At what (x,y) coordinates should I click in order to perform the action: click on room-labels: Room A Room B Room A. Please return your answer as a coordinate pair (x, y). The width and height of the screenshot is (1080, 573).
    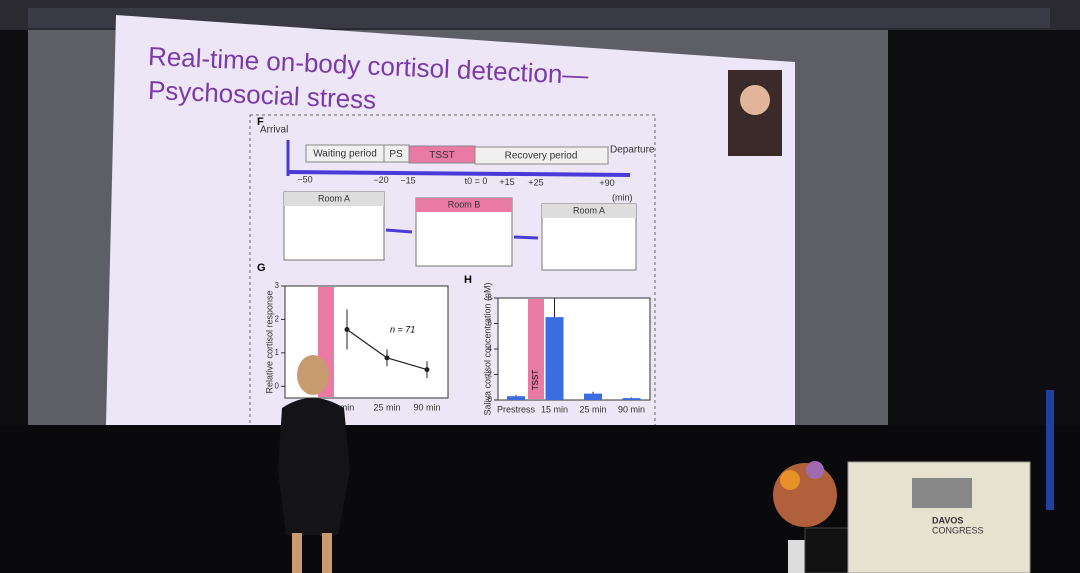
    Looking at the image, I should click on (461, 204).